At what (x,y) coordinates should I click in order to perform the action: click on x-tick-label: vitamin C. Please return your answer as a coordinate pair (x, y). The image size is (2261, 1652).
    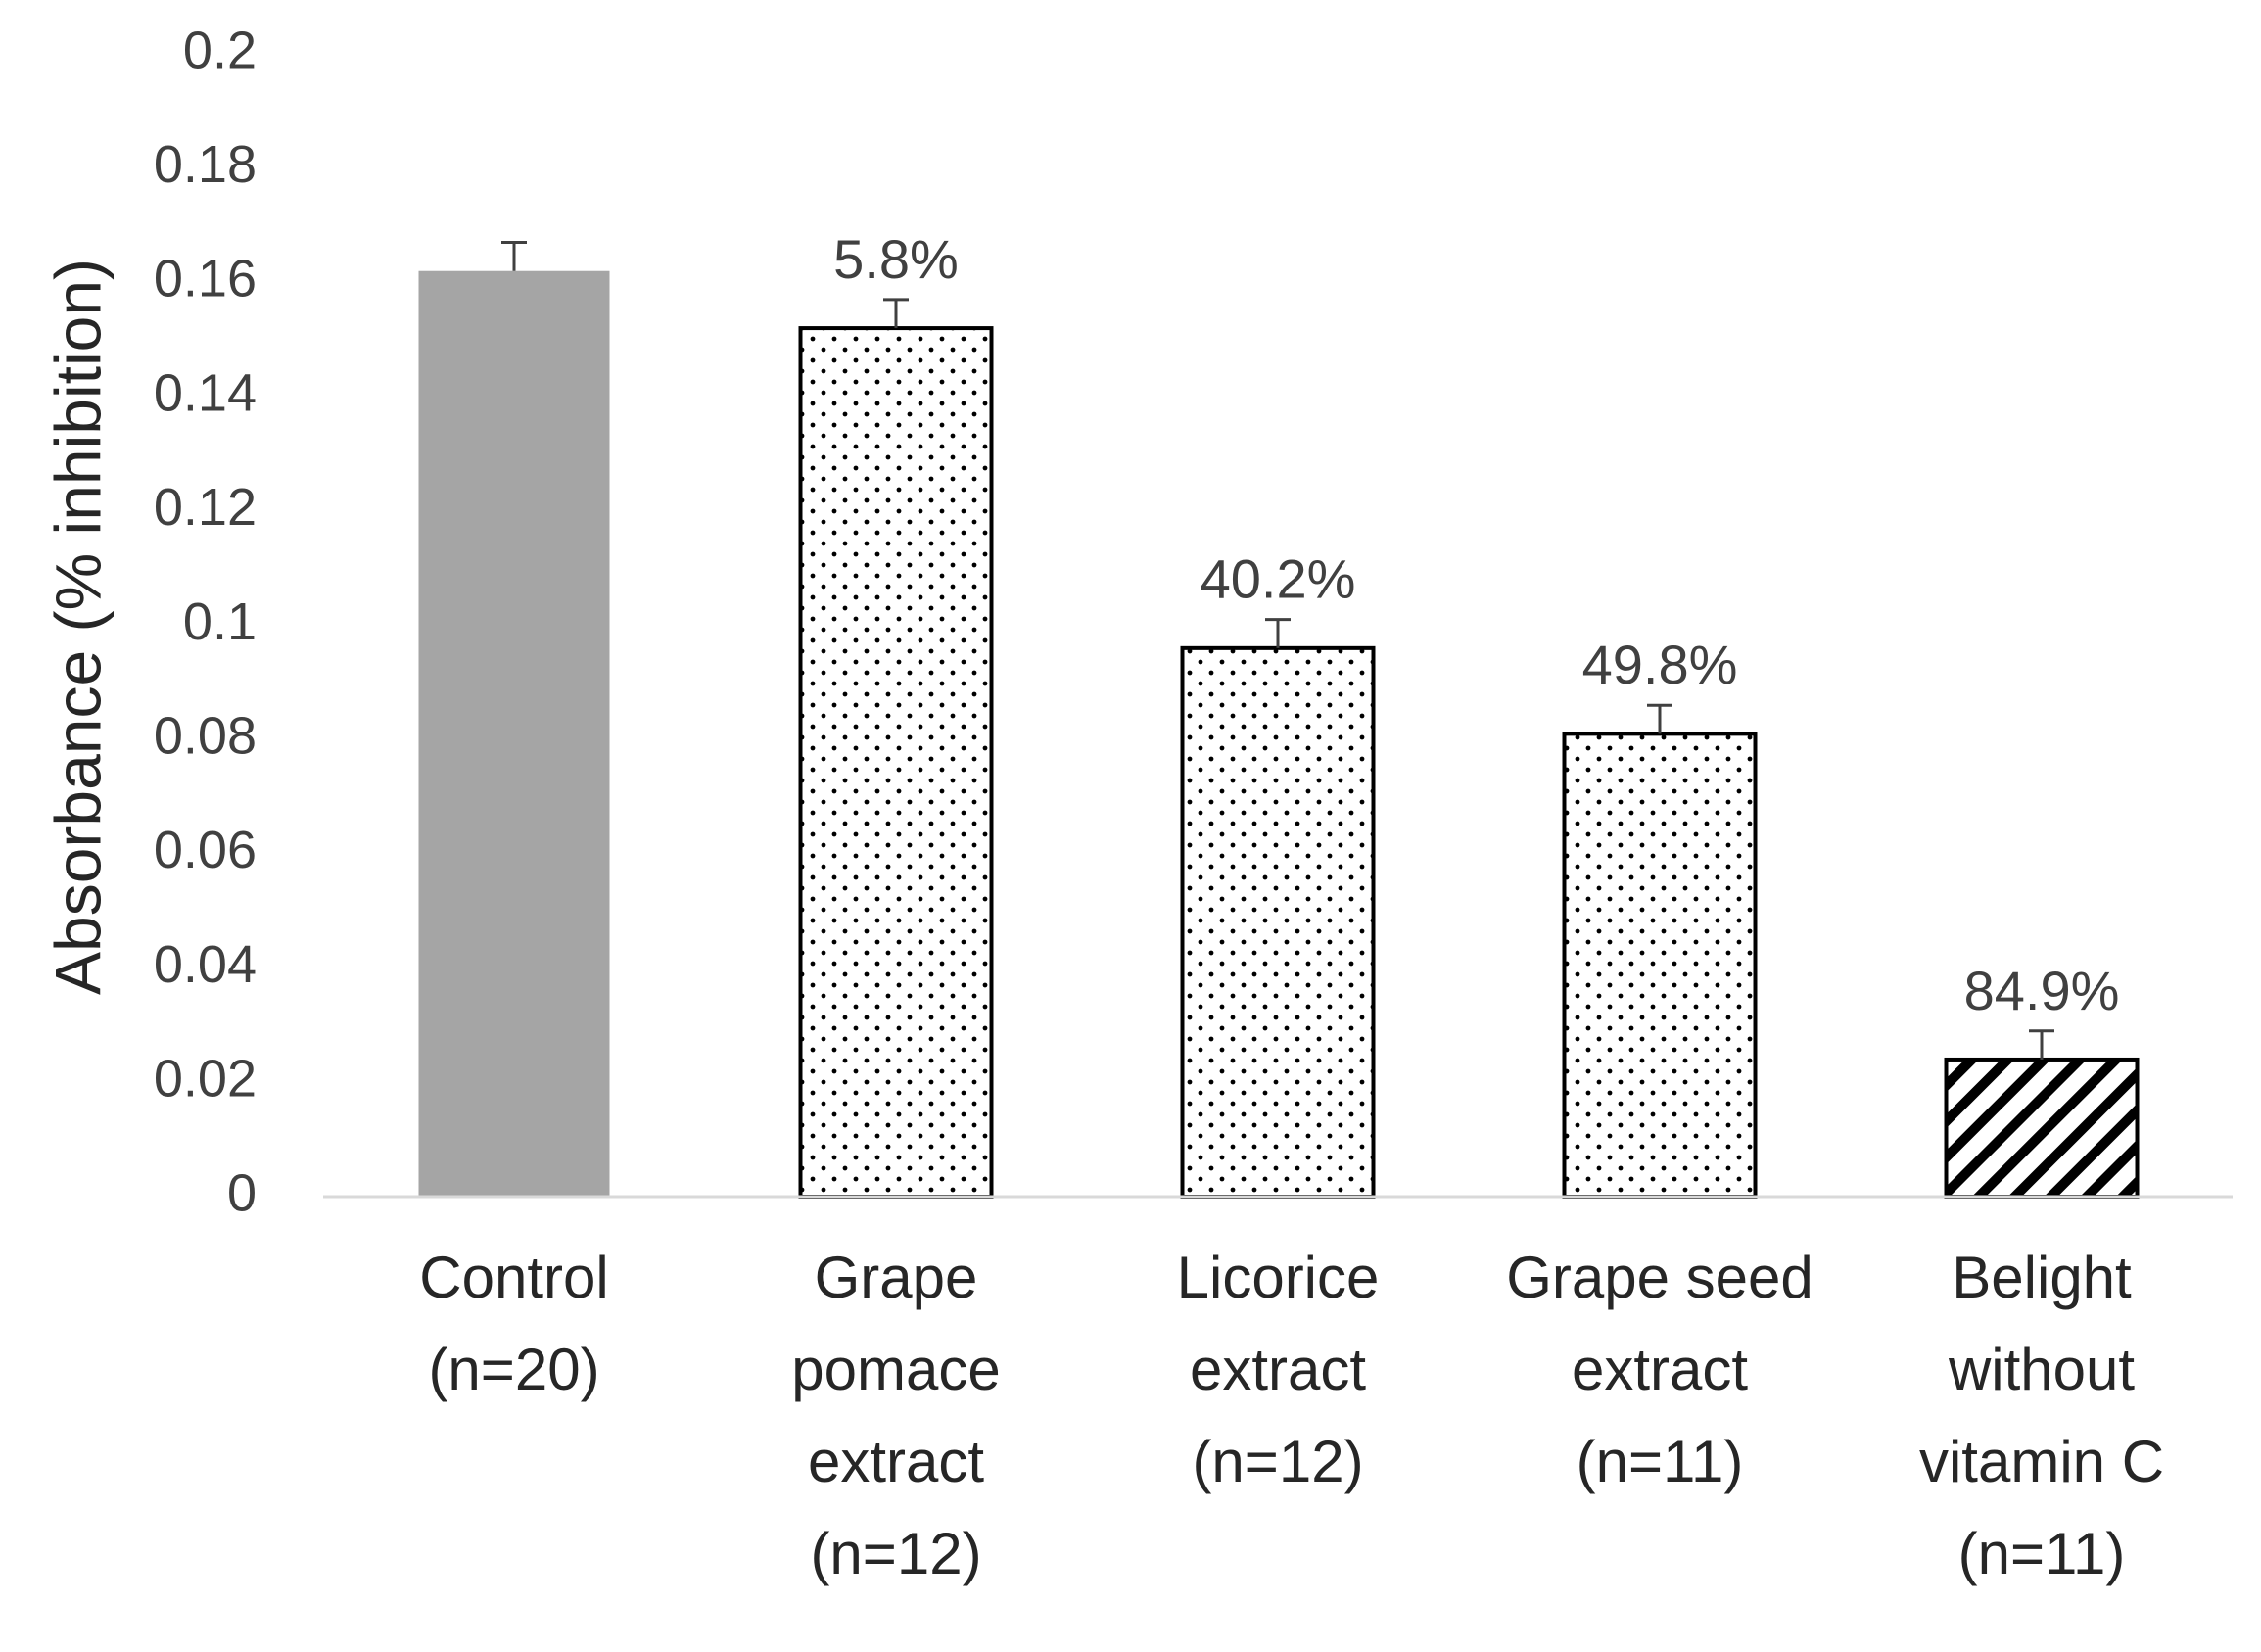
    Looking at the image, I should click on (2041, 1461).